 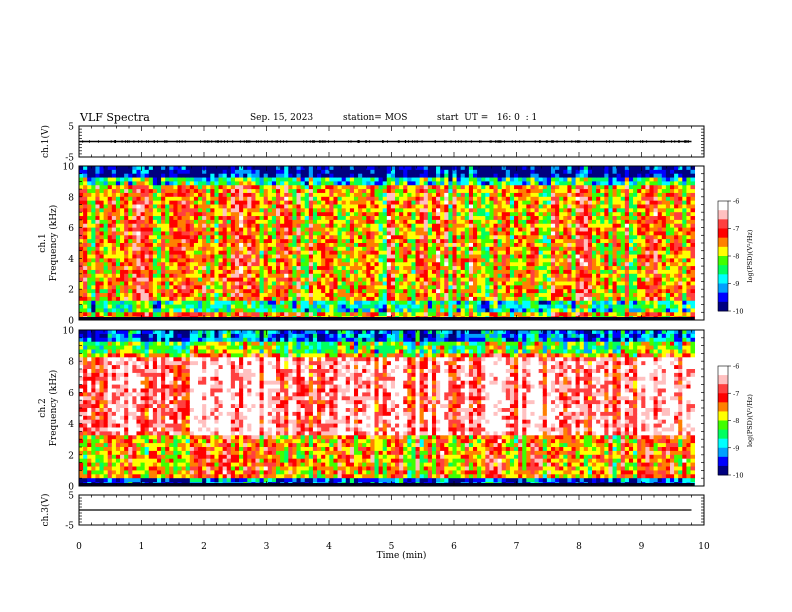 What do you see at coordinates (43, 242) in the screenshot?
I see `y-axis-label: ch.1` at bounding box center [43, 242].